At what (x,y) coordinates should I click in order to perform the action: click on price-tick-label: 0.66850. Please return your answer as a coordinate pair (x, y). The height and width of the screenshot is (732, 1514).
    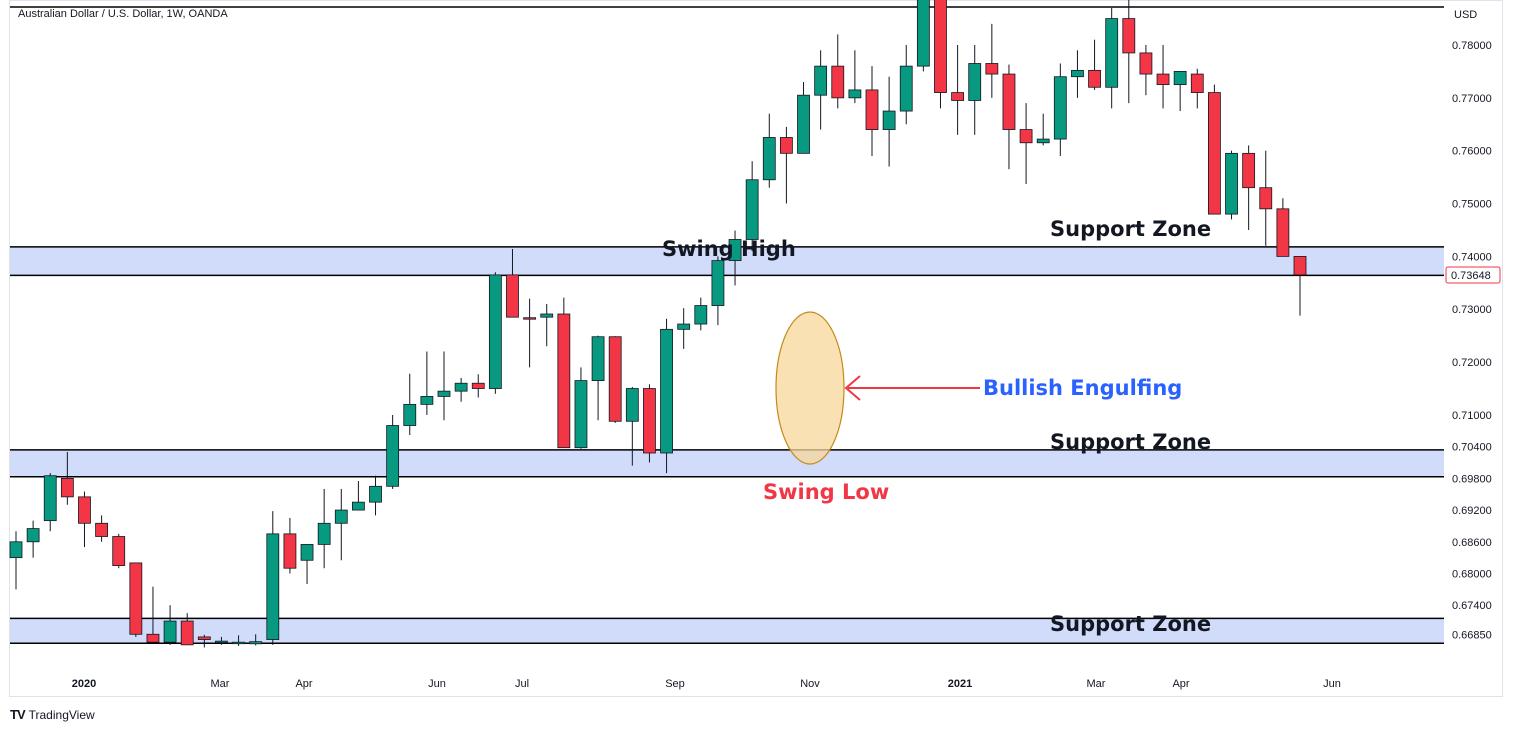
    Looking at the image, I should click on (1472, 635).